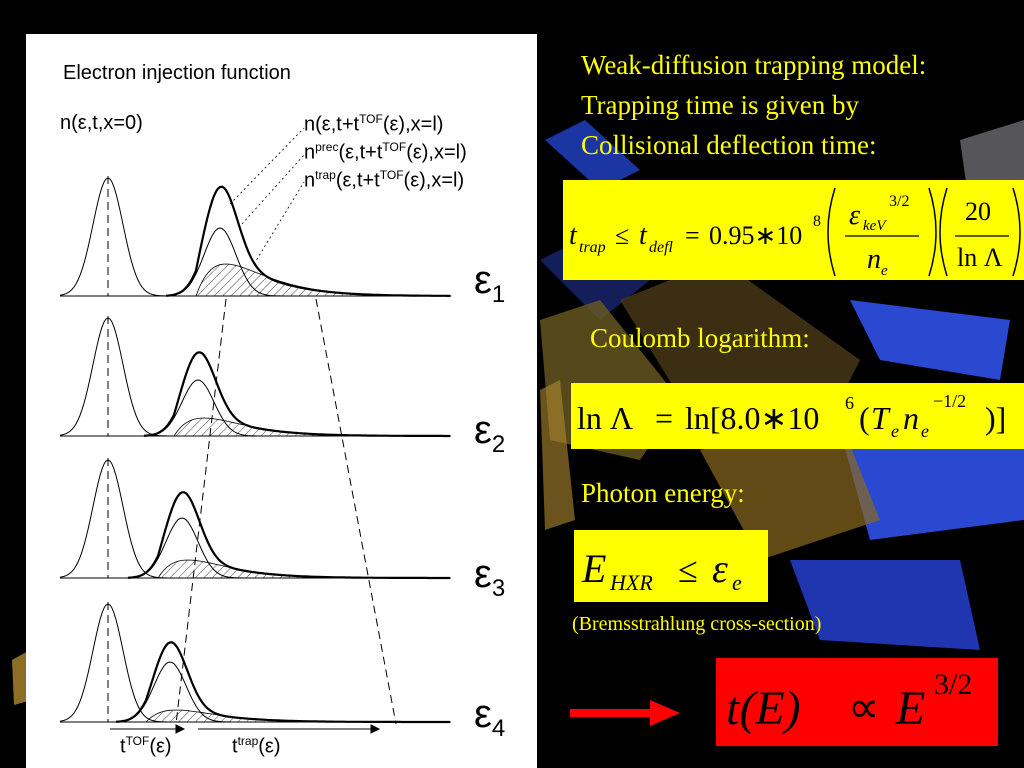  I want to click on f1-eq: =, so click(692, 235).